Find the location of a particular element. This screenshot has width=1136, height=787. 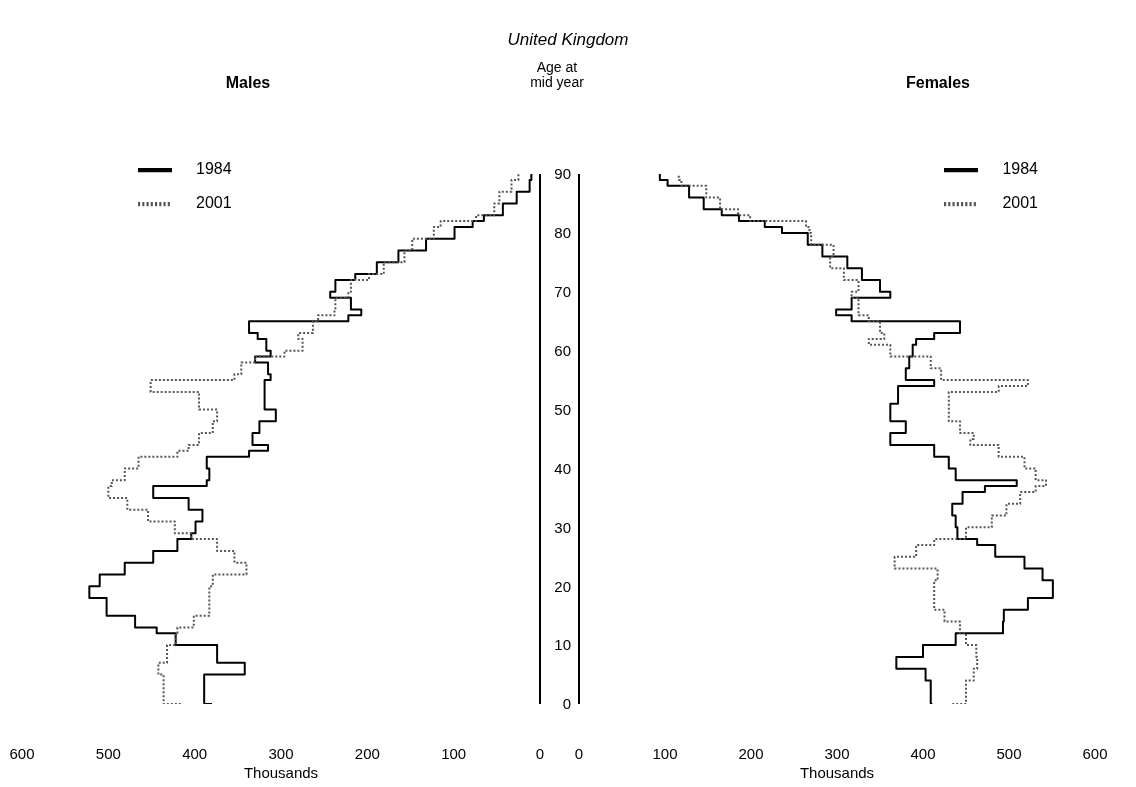

y-tick-label: 20 is located at coordinates (562, 586).